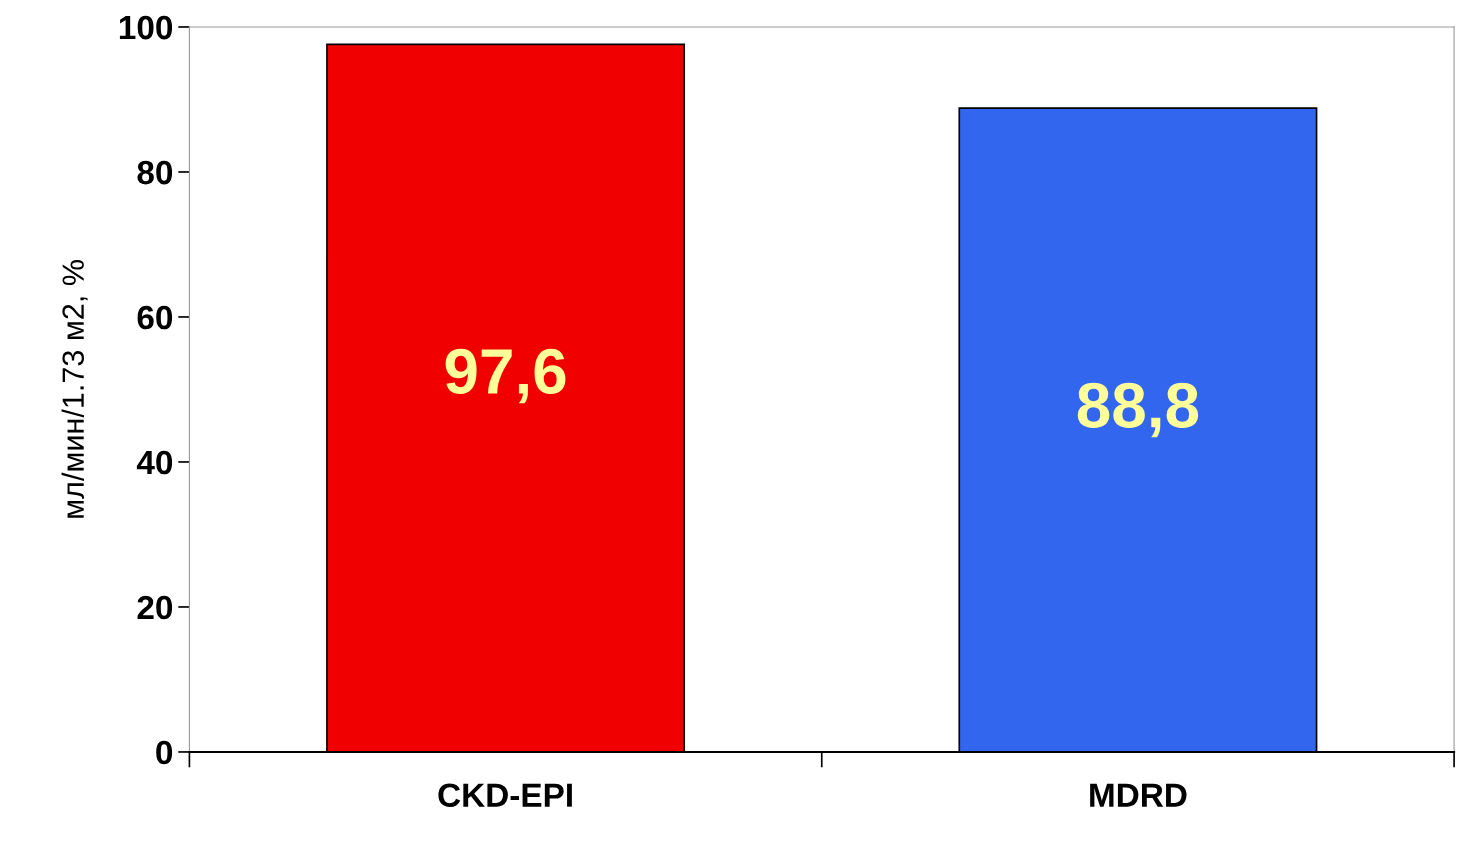  Describe the element at coordinates (164, 752) in the screenshot. I see `y-tick-label: 0` at that location.